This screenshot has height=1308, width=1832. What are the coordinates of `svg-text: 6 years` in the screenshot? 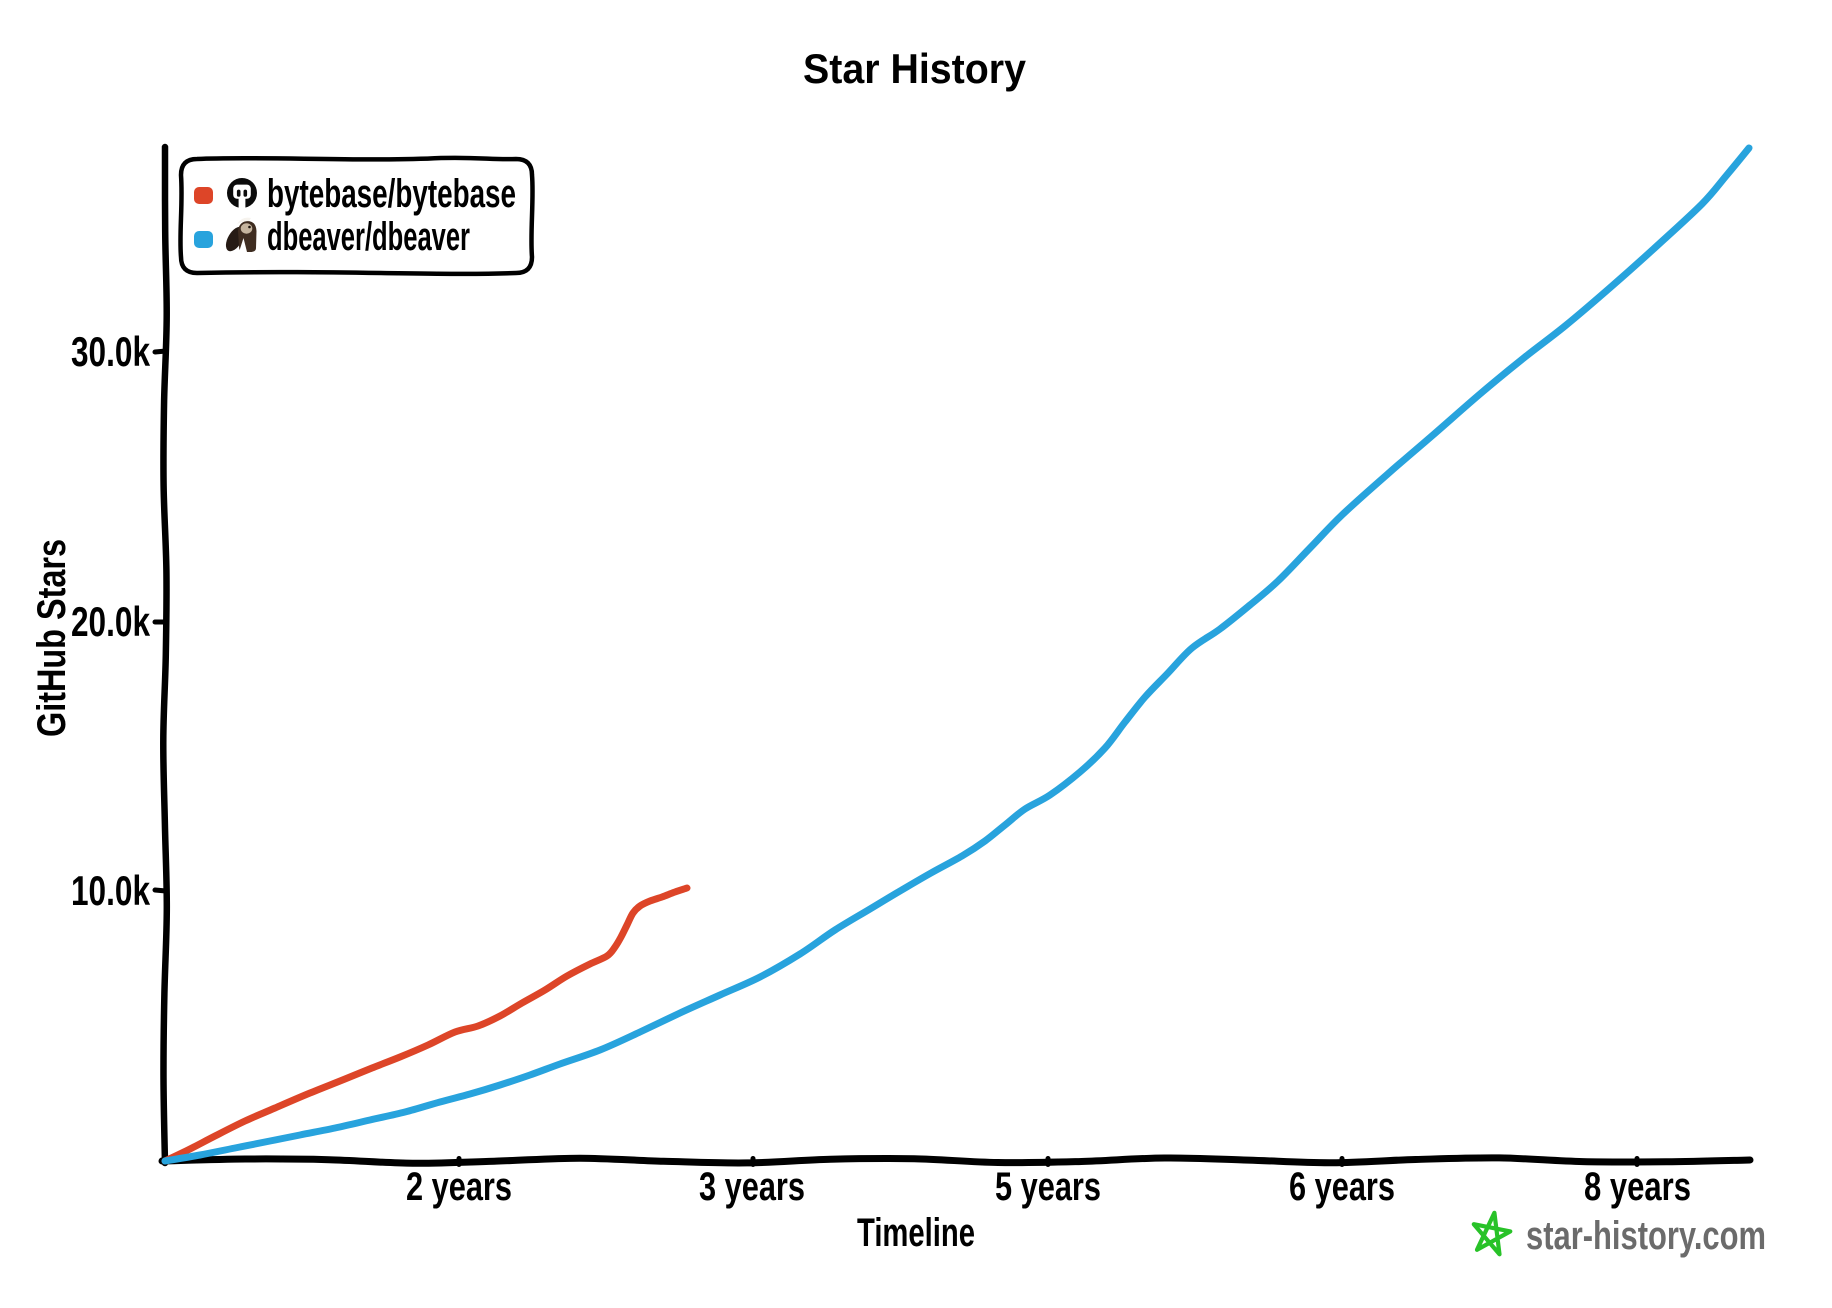 It's located at (1342, 1187).